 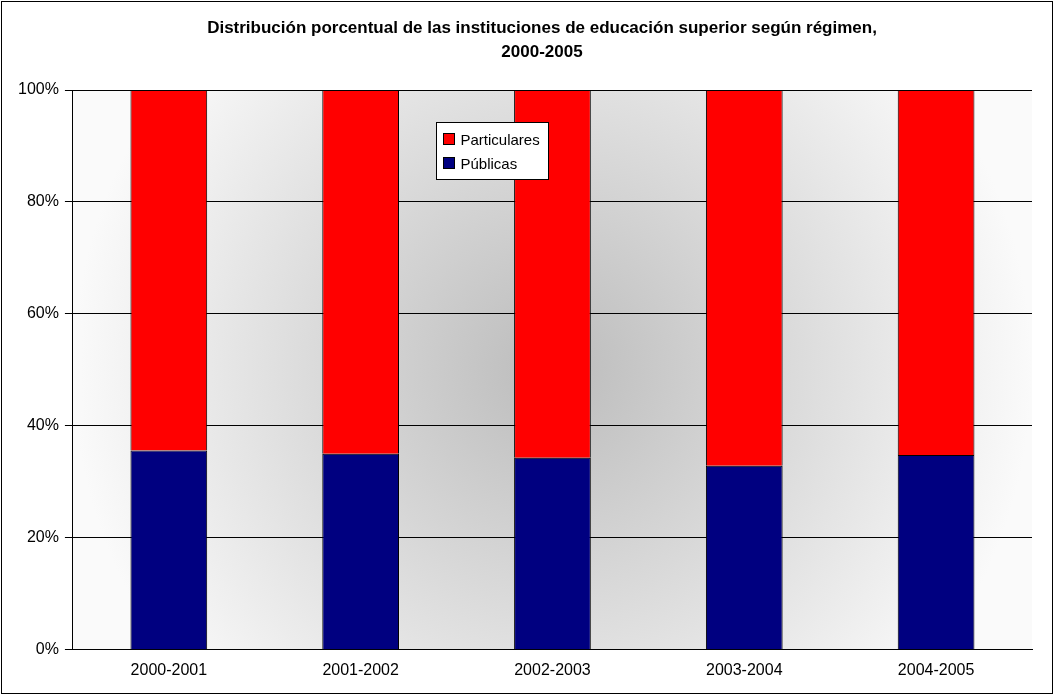 What do you see at coordinates (38, 89) in the screenshot?
I see `y-tick-label: 100%` at bounding box center [38, 89].